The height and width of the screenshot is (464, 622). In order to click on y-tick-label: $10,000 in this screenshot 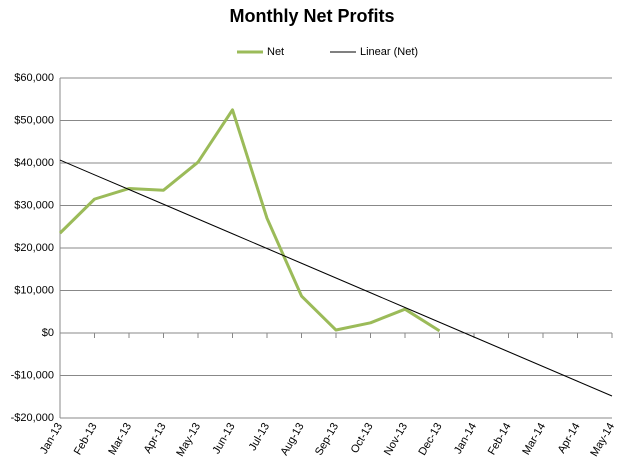, I will do `click(34, 290)`.